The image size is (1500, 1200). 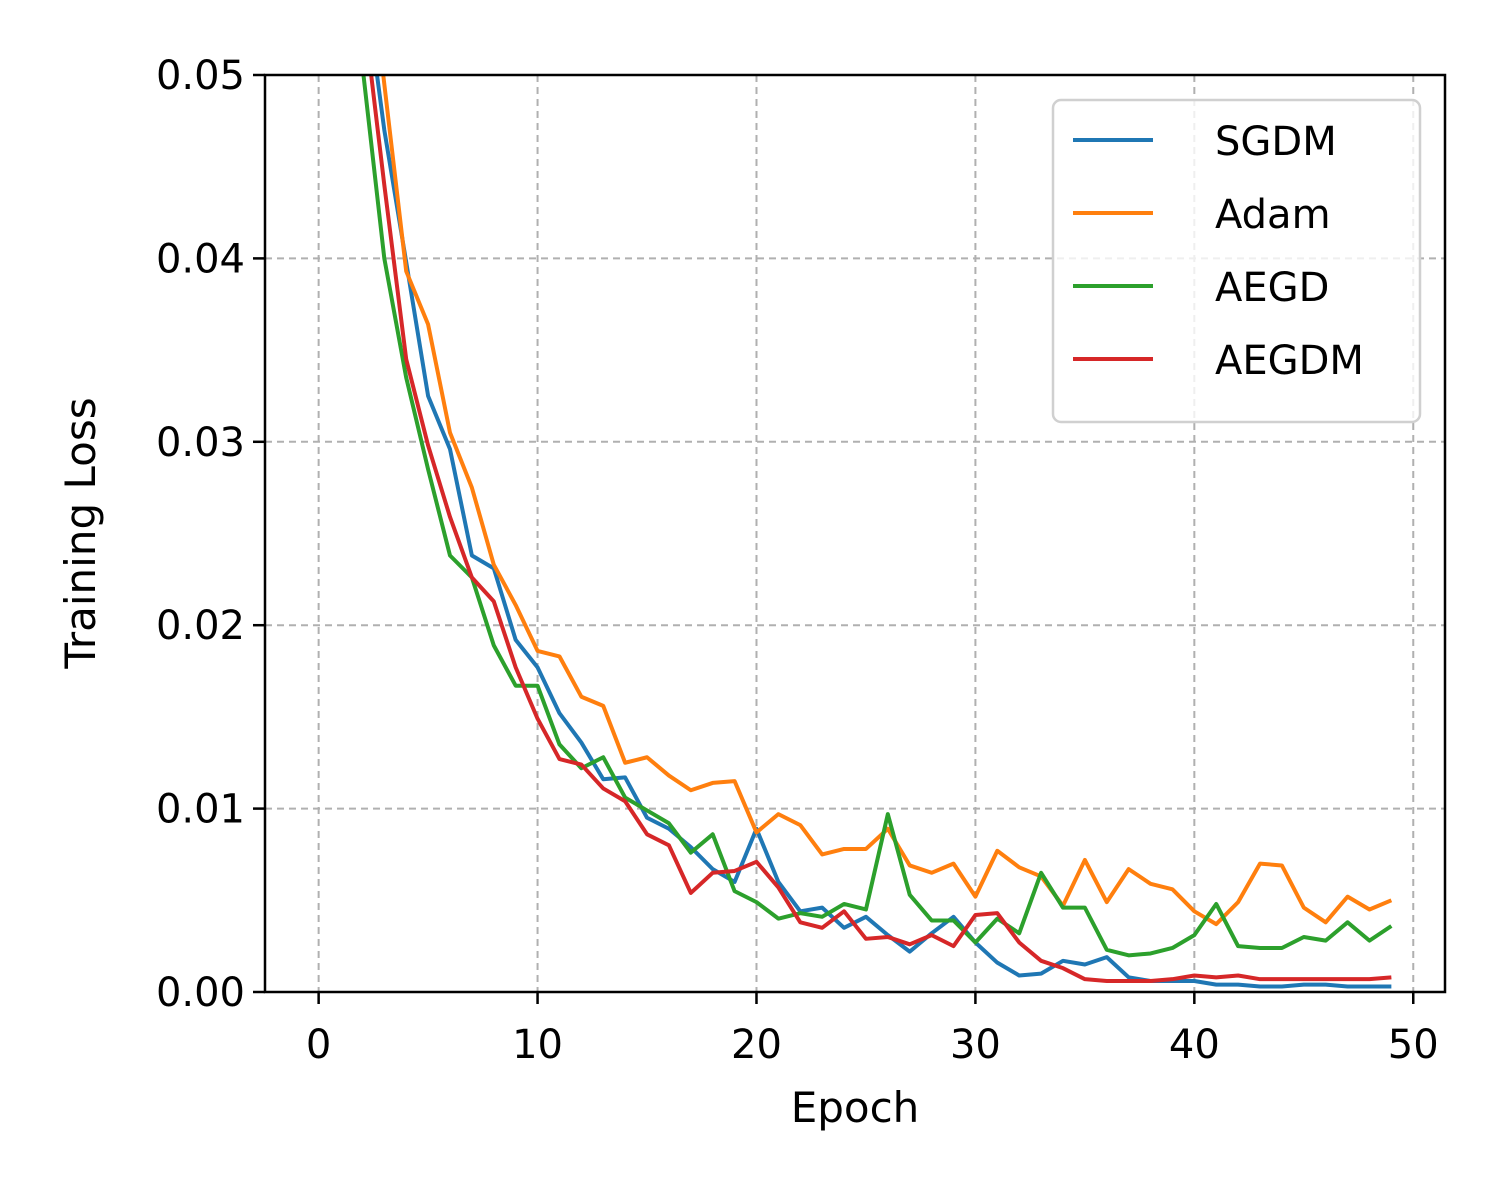 What do you see at coordinates (200, 810) in the screenshot?
I see `y-tick-label: 0.01` at bounding box center [200, 810].